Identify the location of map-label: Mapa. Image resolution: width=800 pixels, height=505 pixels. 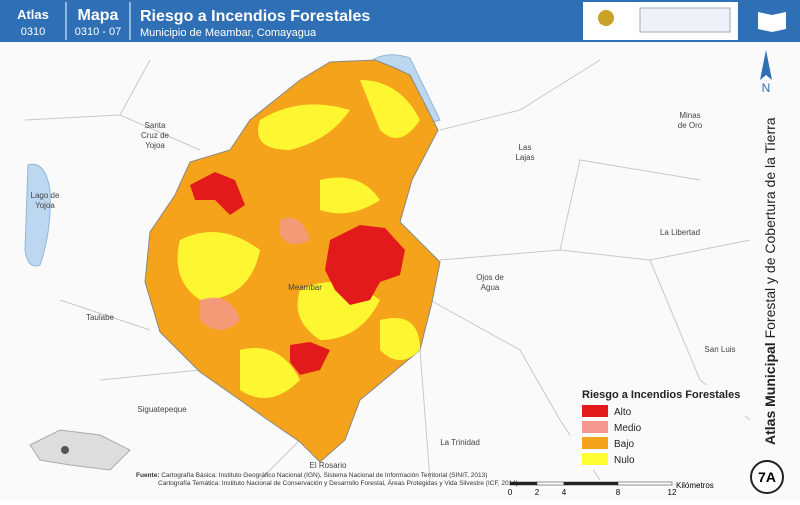
(98, 15).